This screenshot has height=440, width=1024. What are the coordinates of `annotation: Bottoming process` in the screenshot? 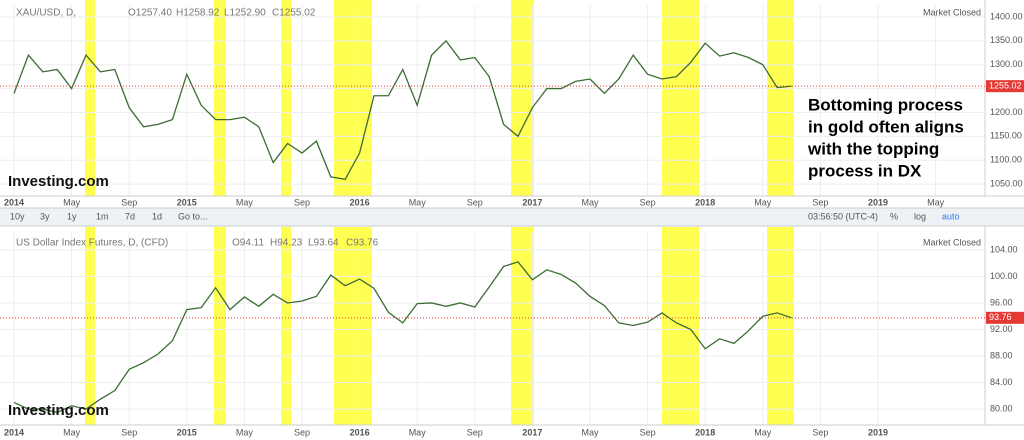 It's located at (885, 104).